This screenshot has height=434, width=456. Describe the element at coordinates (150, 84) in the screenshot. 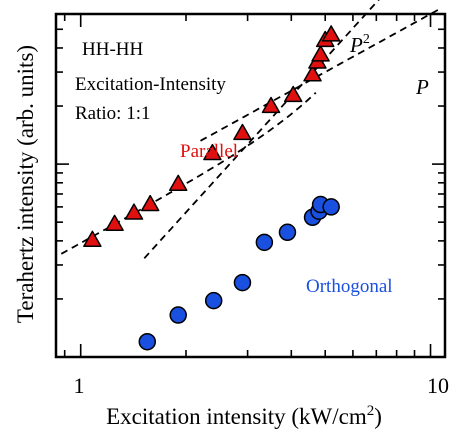

I see `annotation-line-2: Excitation-Intensity` at that location.